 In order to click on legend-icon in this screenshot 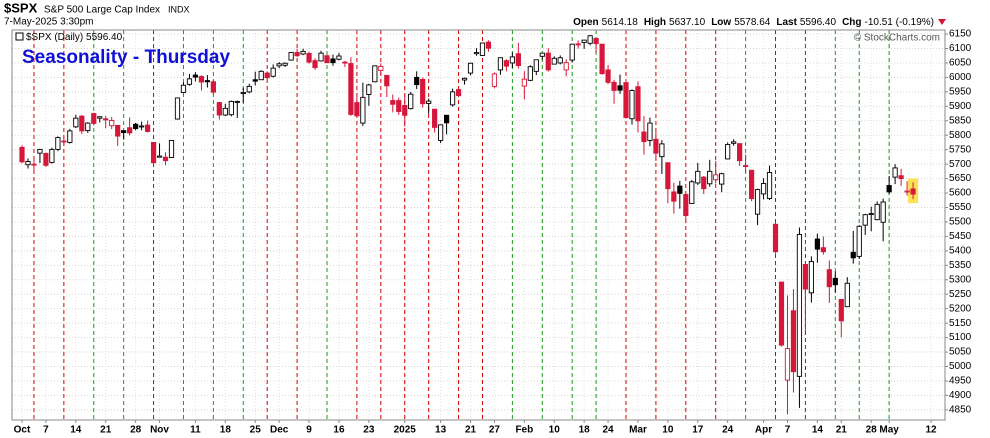, I will do `click(19, 36)`.